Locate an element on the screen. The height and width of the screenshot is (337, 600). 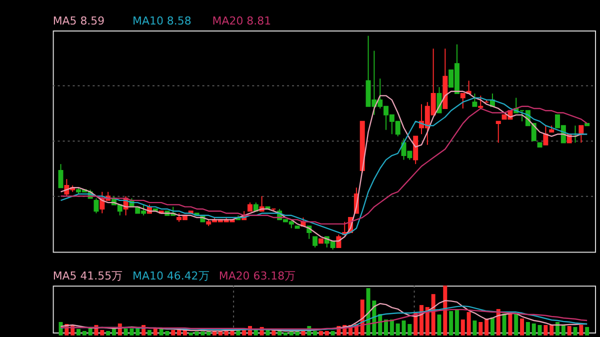
text: MA5 41.55万 is located at coordinates (87, 276).